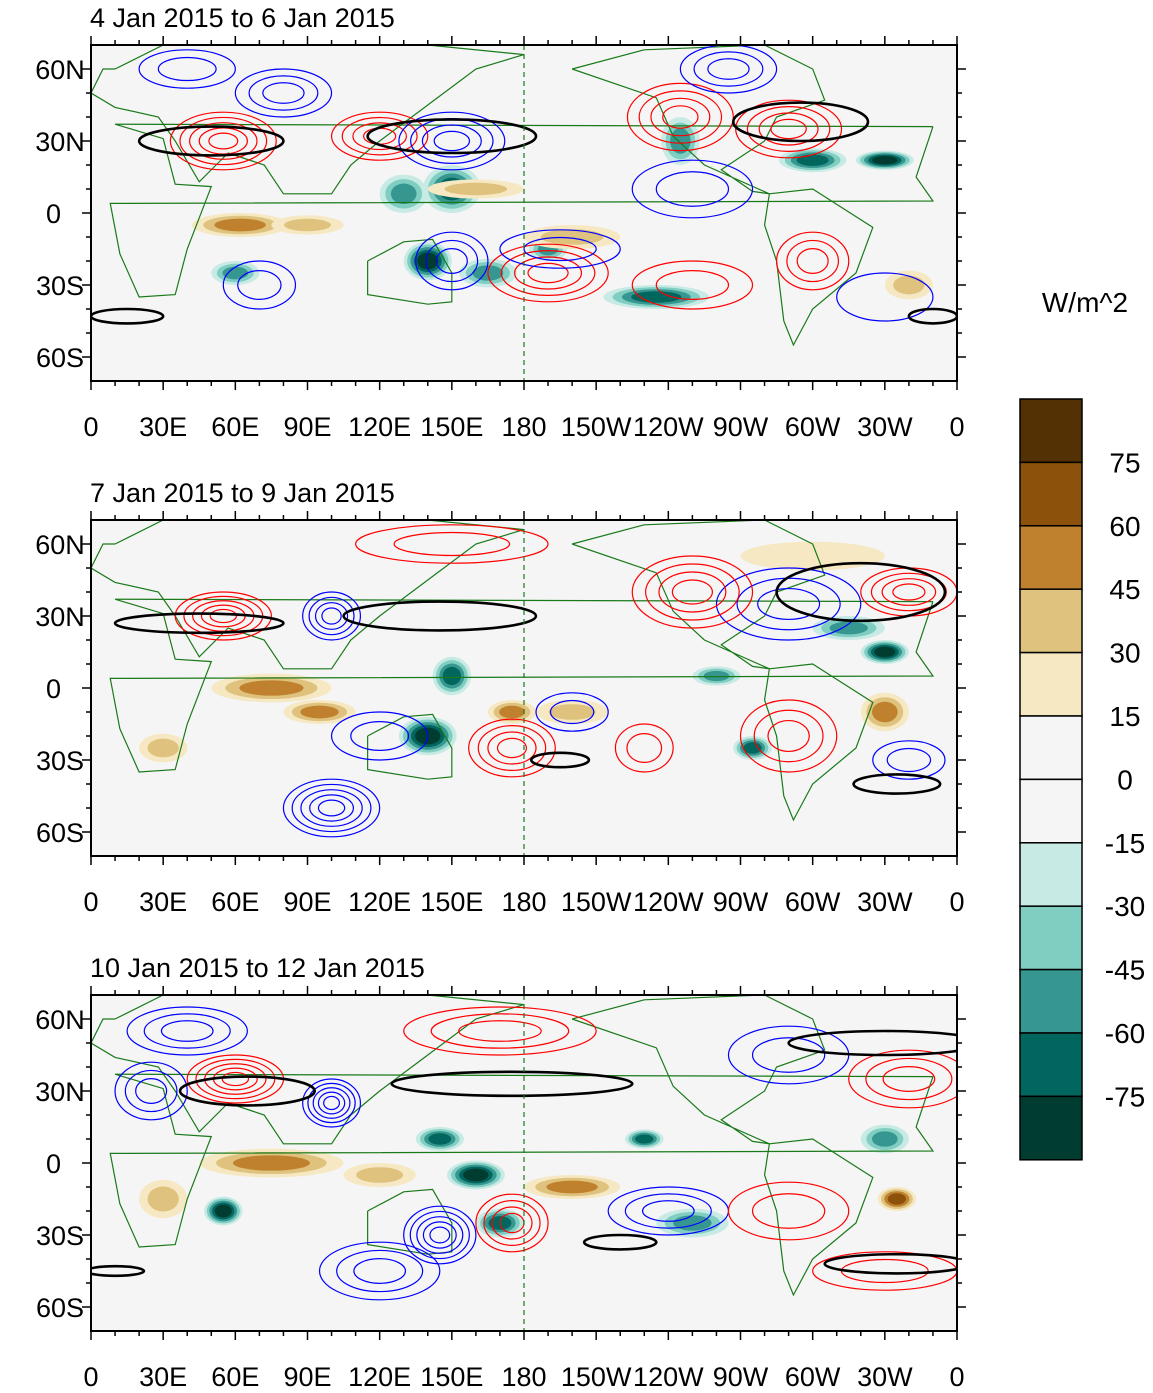  Describe the element at coordinates (242, 18) in the screenshot. I see `panel-title: 4 Jan 2015 to 6 Jan 2015` at that location.